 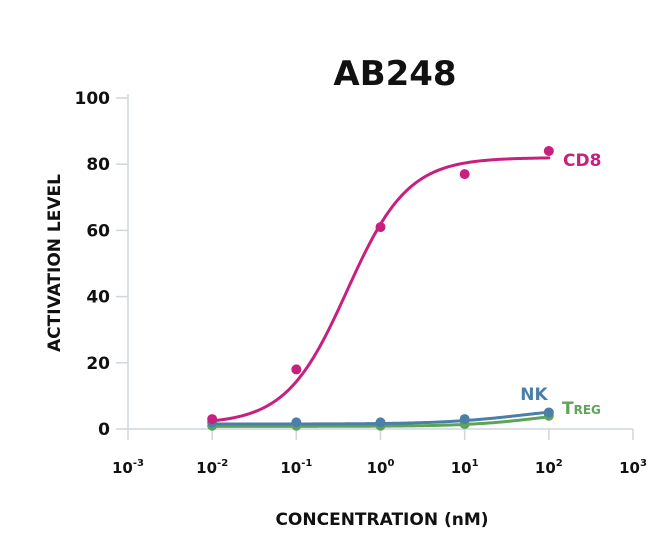 I want to click on x-tick-label: 10⁻², so click(x=212, y=467).